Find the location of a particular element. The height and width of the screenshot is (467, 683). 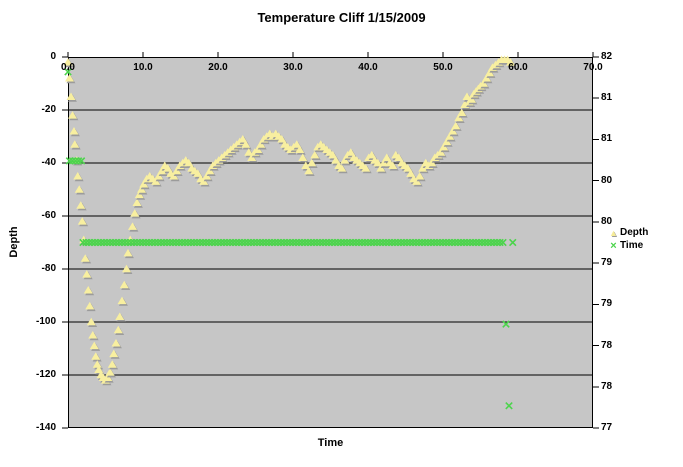

y-axis-left-tick-label: -60 is located at coordinates (48, 215).